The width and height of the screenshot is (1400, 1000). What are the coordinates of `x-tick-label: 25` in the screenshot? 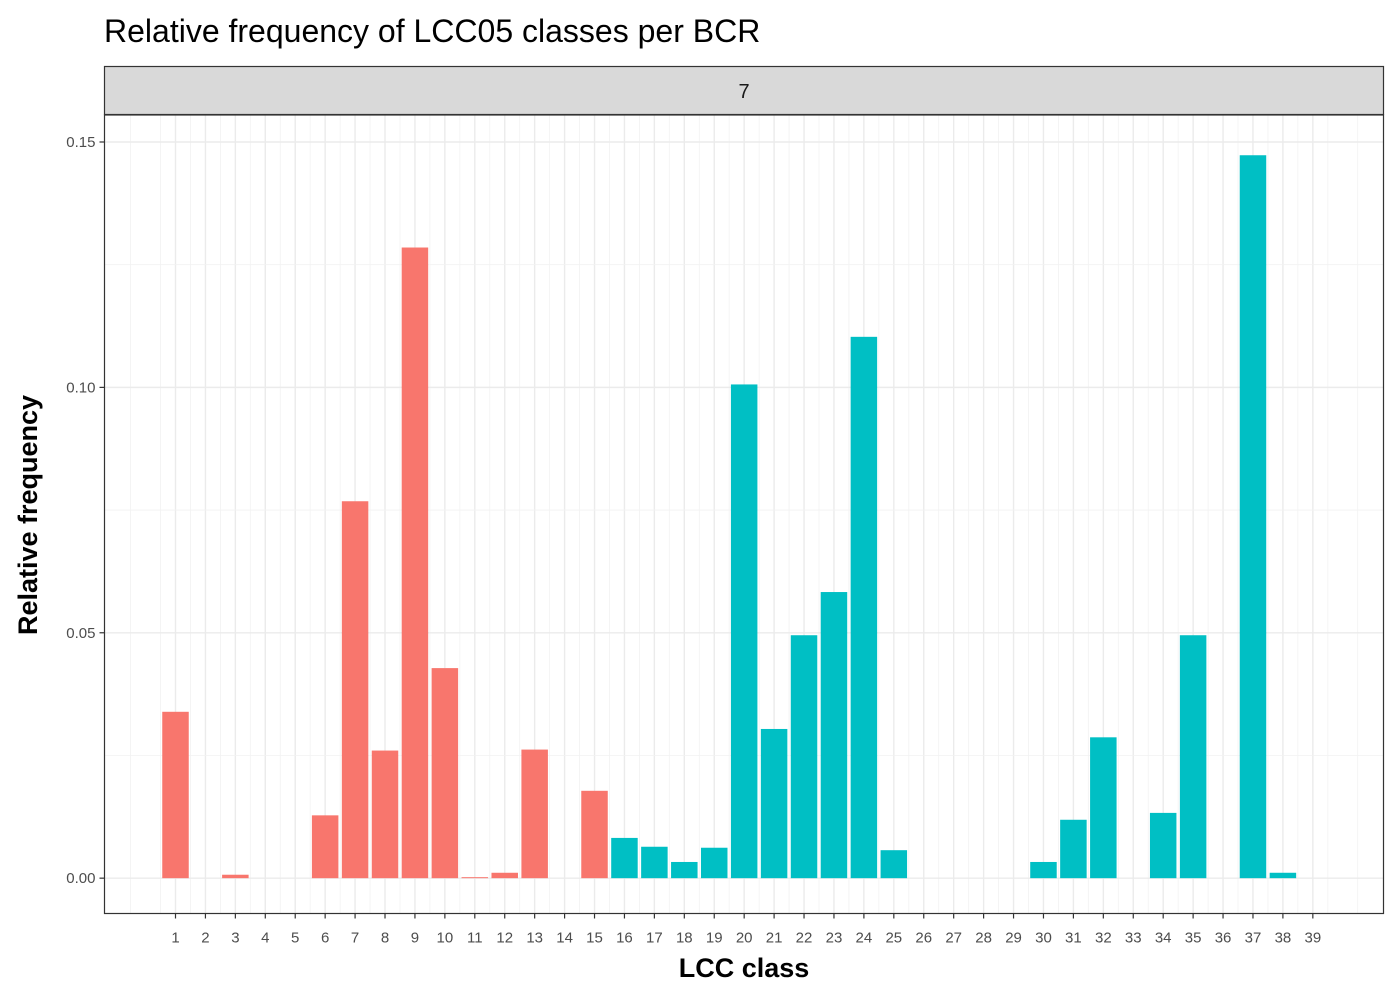 It's located at (893, 938).